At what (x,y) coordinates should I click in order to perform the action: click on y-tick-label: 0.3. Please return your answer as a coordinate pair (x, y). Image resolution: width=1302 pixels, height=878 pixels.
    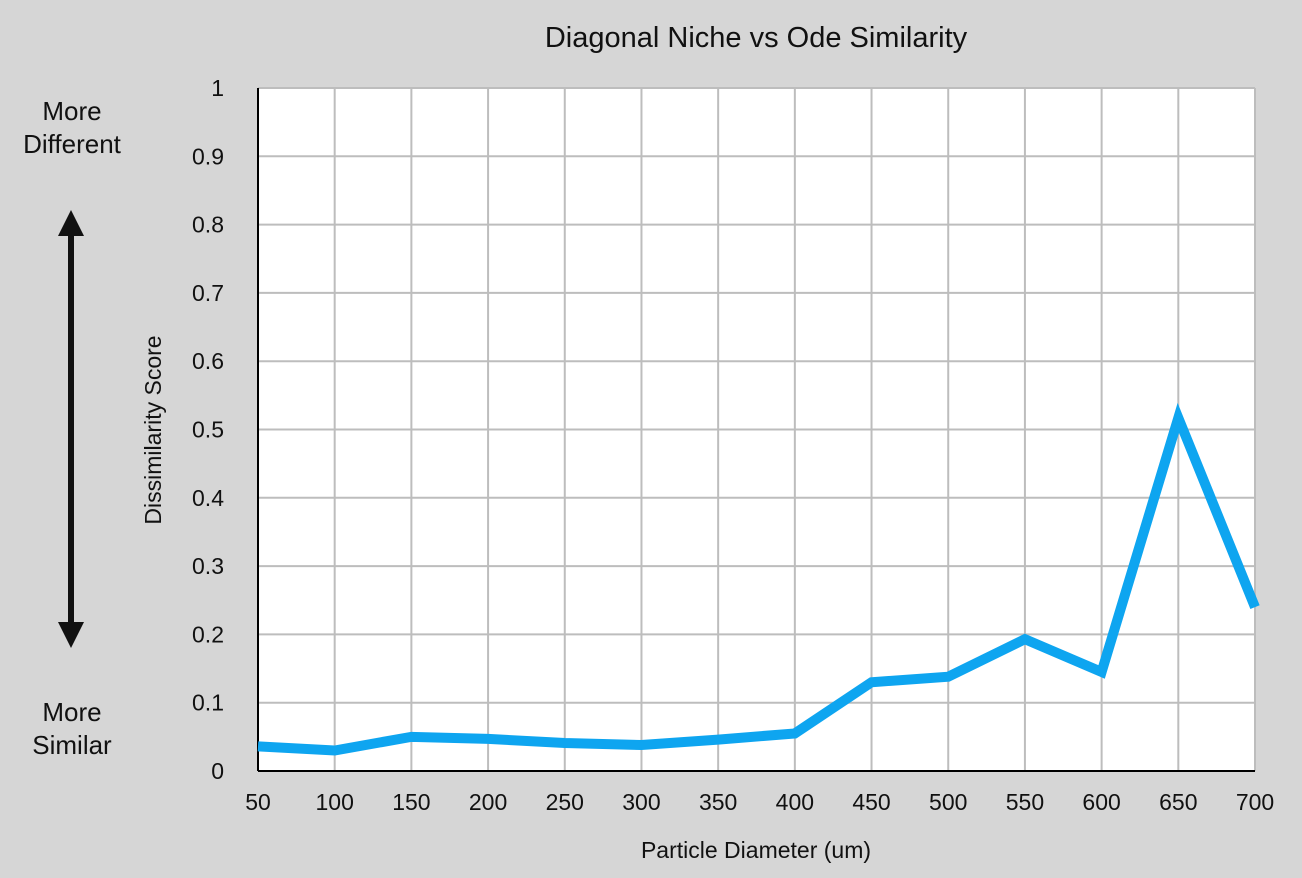
    Looking at the image, I should click on (208, 566).